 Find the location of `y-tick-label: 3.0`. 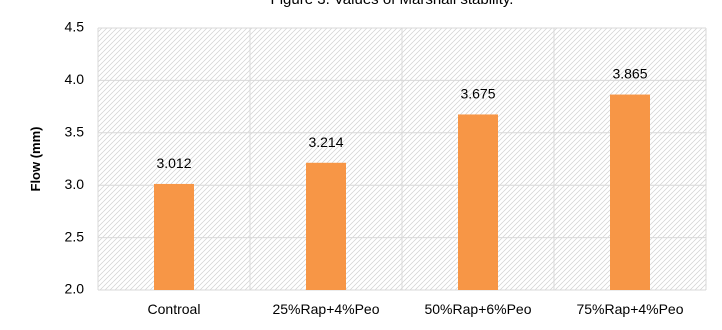

y-tick-label: 3.0 is located at coordinates (75, 184).